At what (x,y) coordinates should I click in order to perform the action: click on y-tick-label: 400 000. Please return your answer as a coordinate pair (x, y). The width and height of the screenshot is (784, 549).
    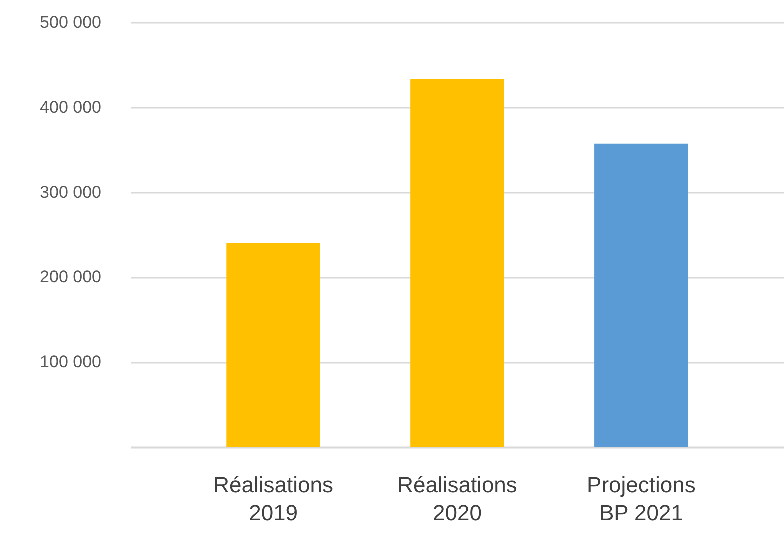
    Looking at the image, I should click on (71, 107).